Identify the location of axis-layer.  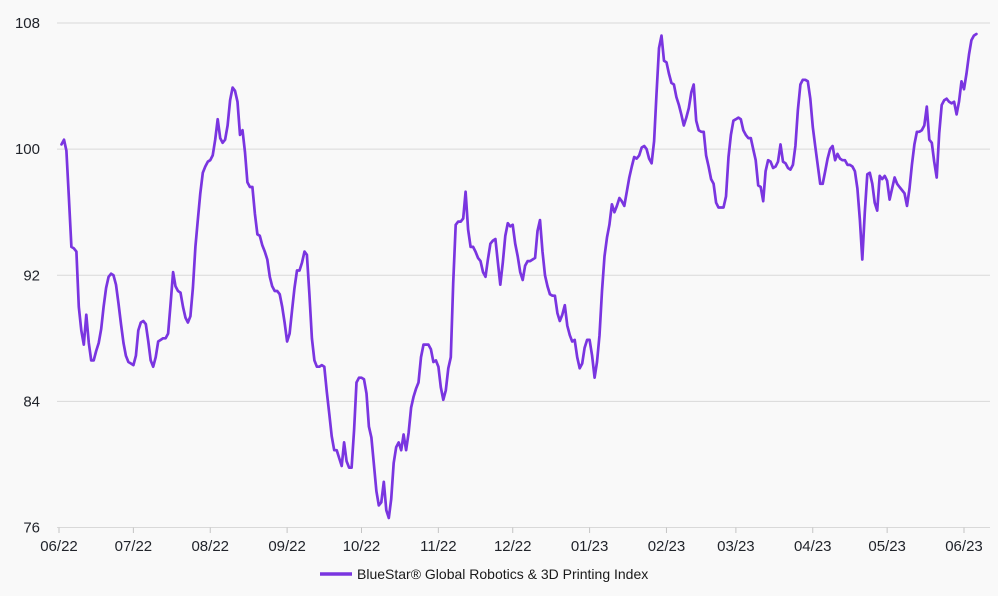
(511, 530).